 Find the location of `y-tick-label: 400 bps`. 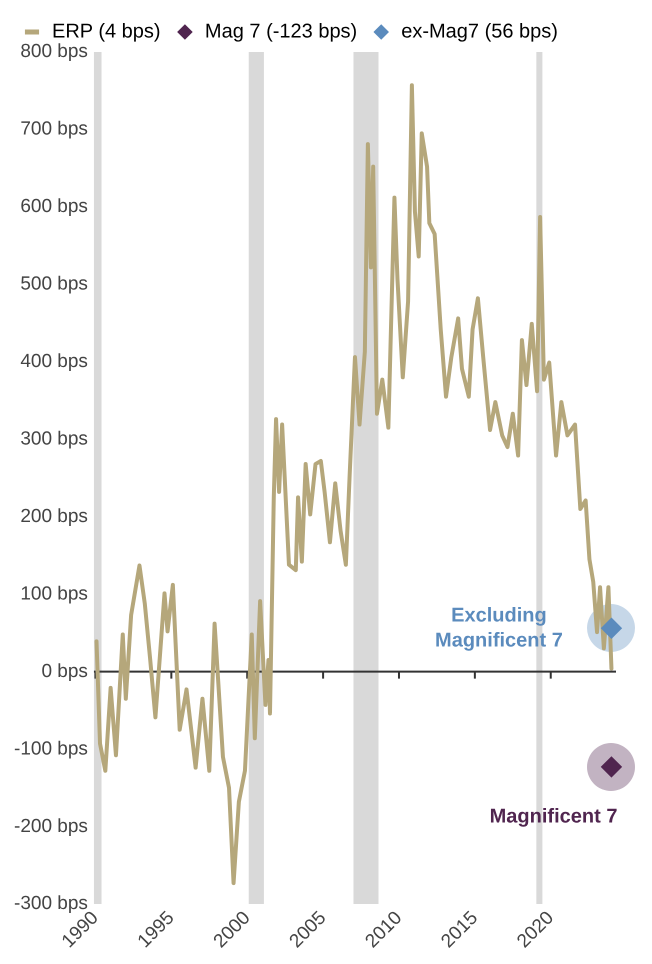

y-tick-label: 400 bps is located at coordinates (54, 361).